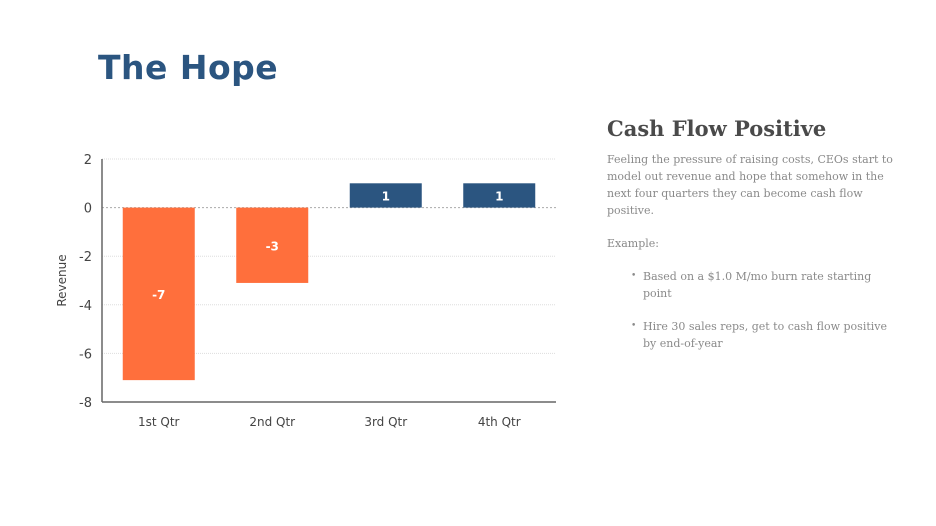 Image resolution: width=936 pixels, height=526 pixels. What do you see at coordinates (188, 67) in the screenshot?
I see `slide-title: The Hope` at bounding box center [188, 67].